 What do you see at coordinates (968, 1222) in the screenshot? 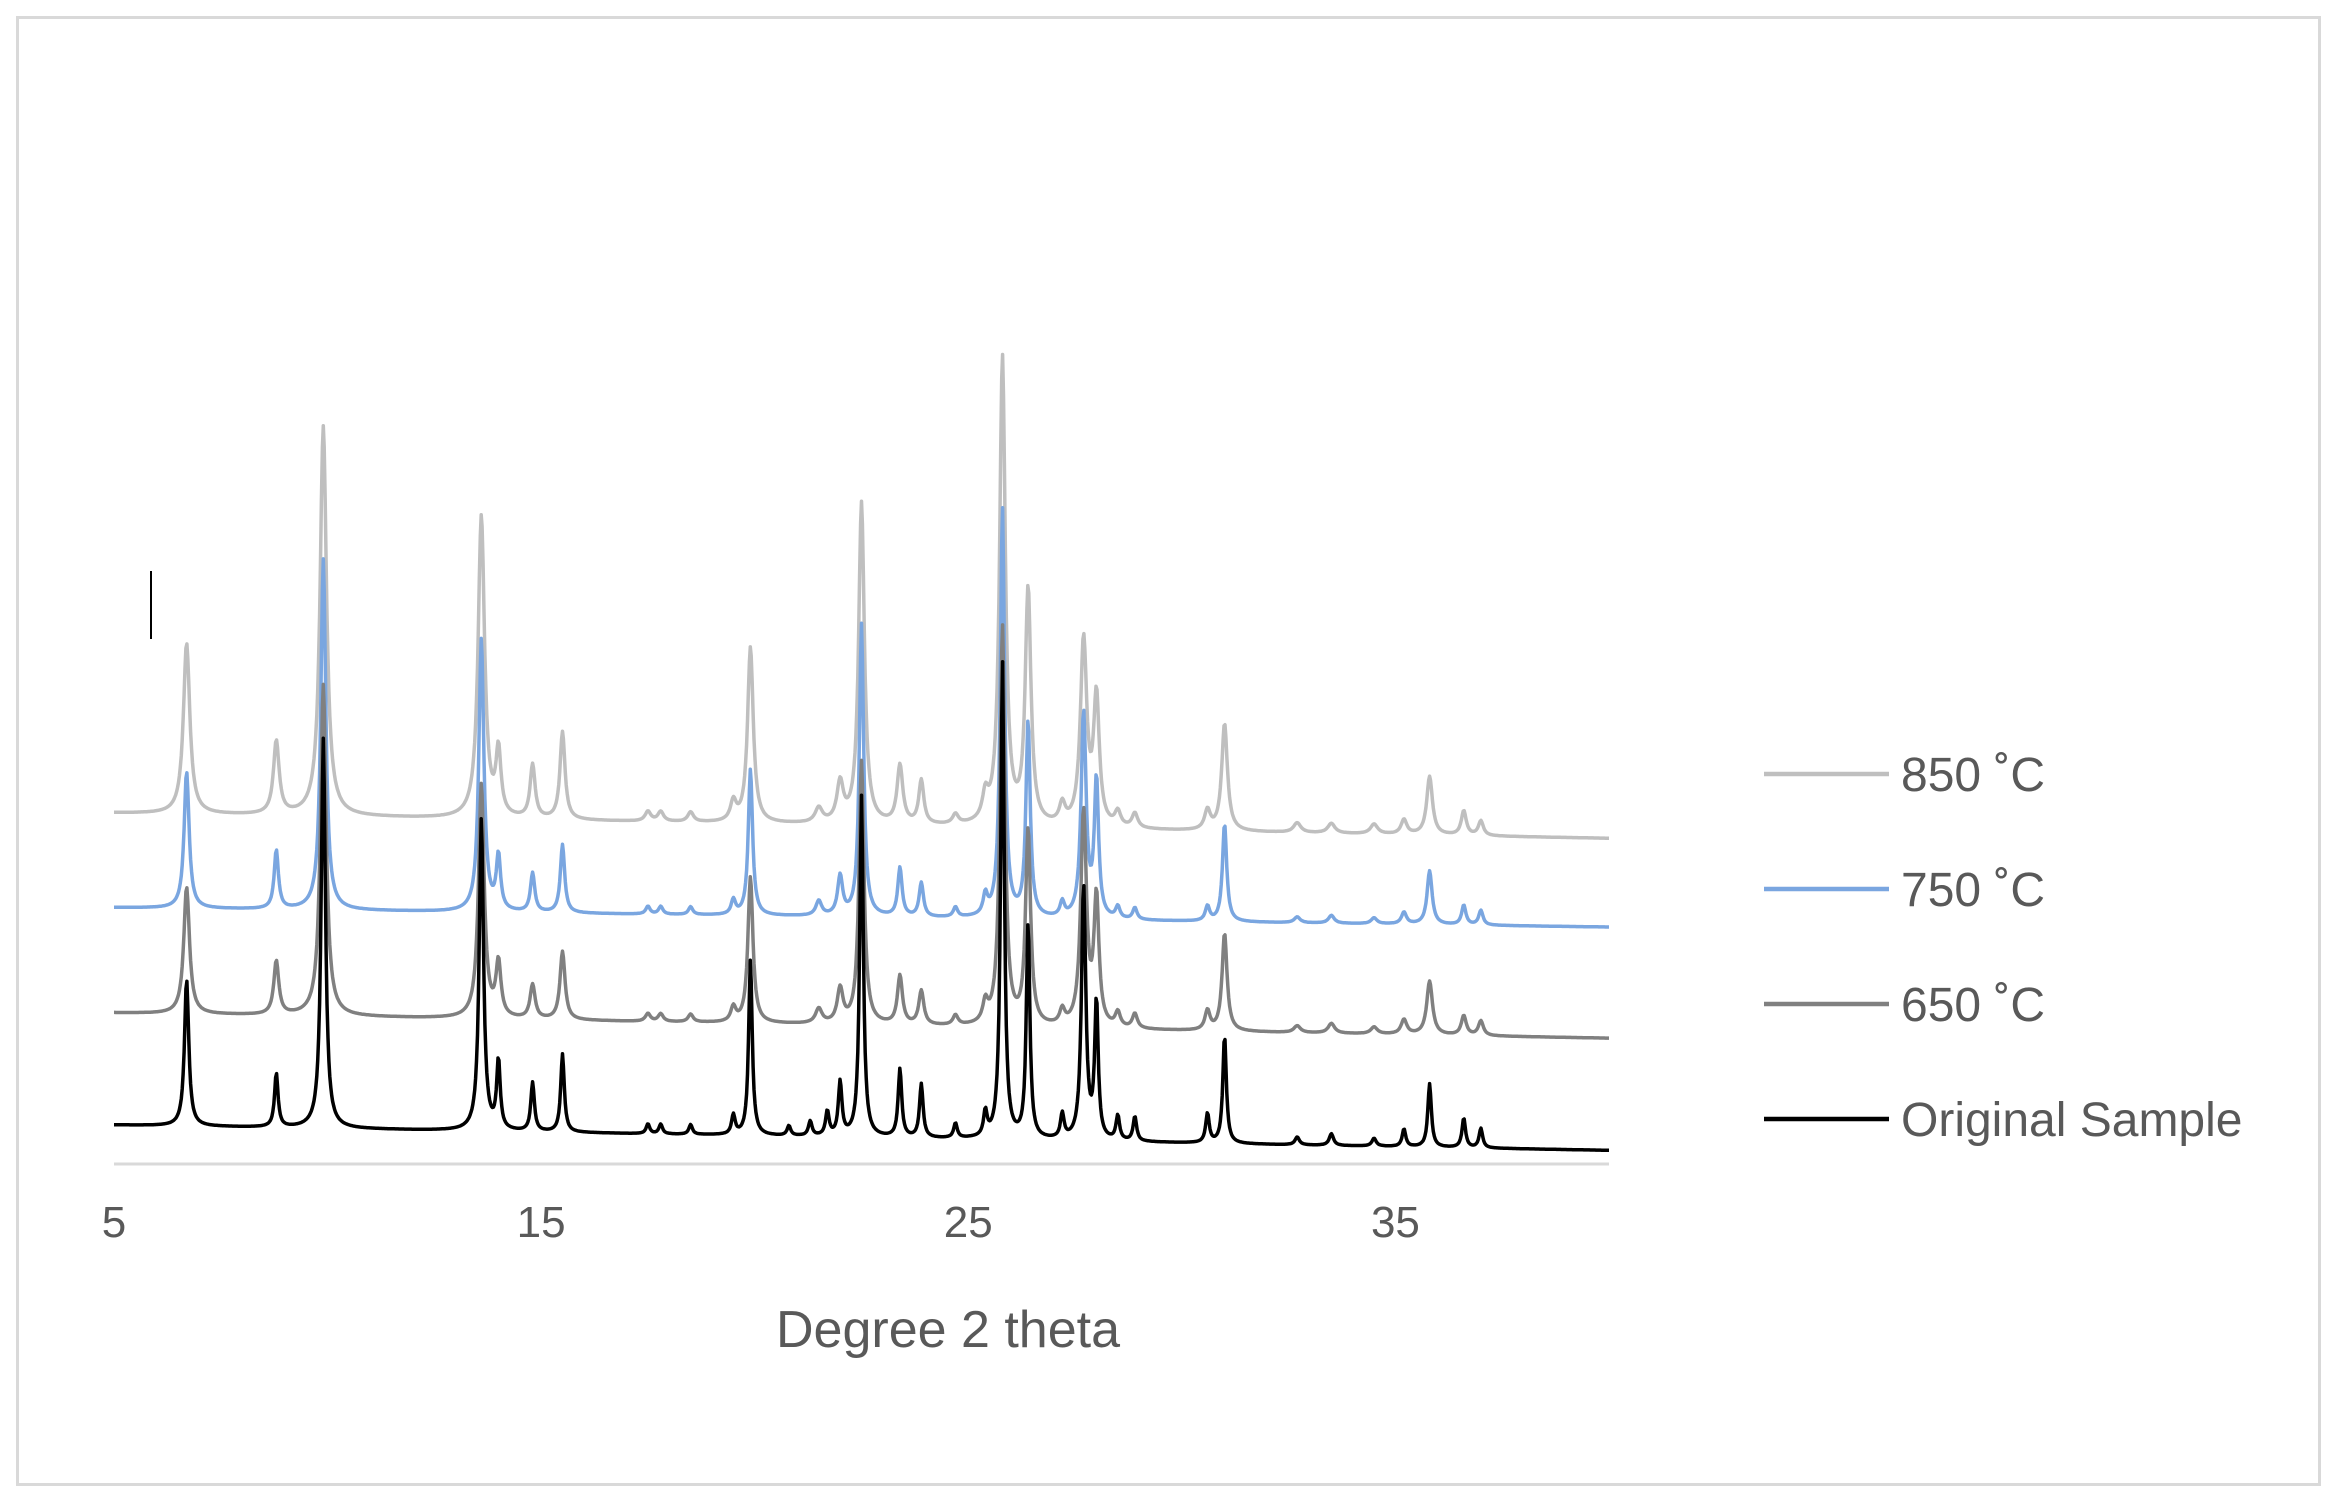
I see `x-tick-label-2: 25` at bounding box center [968, 1222].